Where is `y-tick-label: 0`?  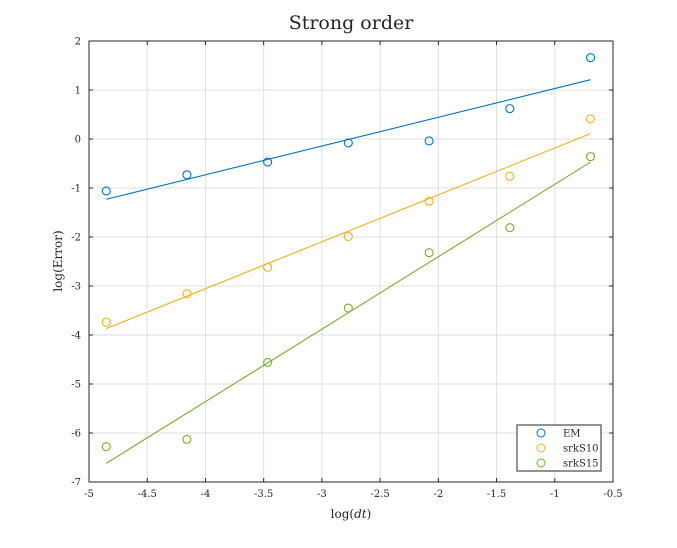
y-tick-label: 0 is located at coordinates (78, 140).